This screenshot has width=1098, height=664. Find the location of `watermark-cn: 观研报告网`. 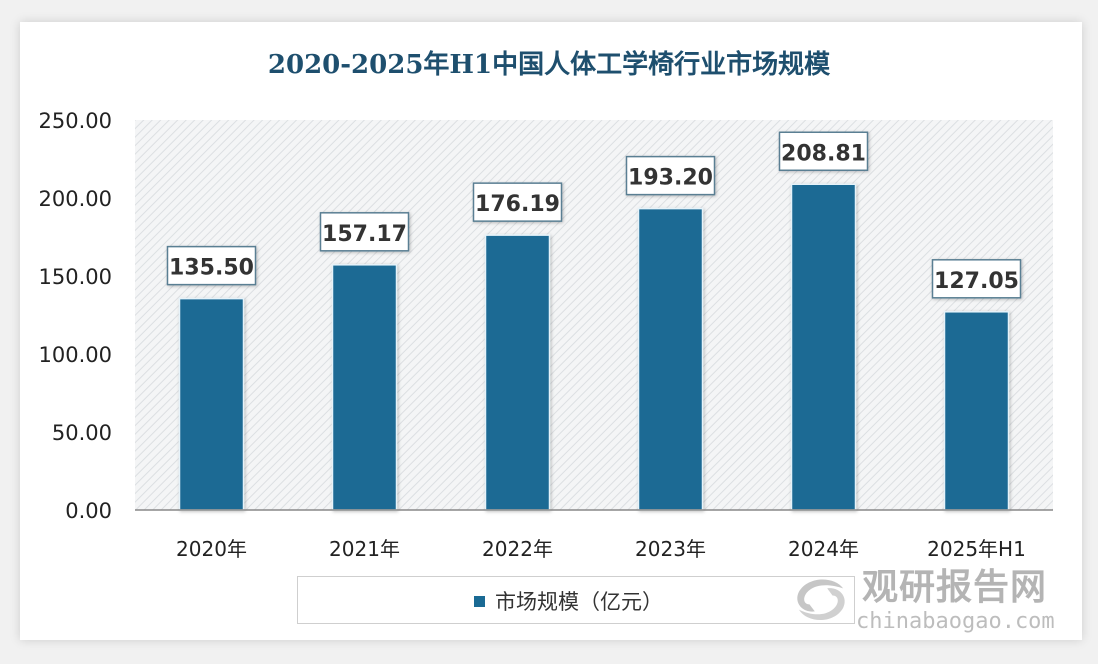

watermark-cn: 观研报告网 is located at coordinates (955, 587).